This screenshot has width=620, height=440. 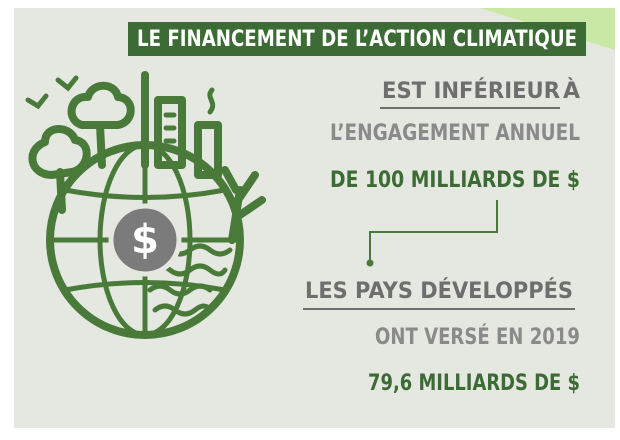 I want to click on title-banner, so click(x=357, y=39).